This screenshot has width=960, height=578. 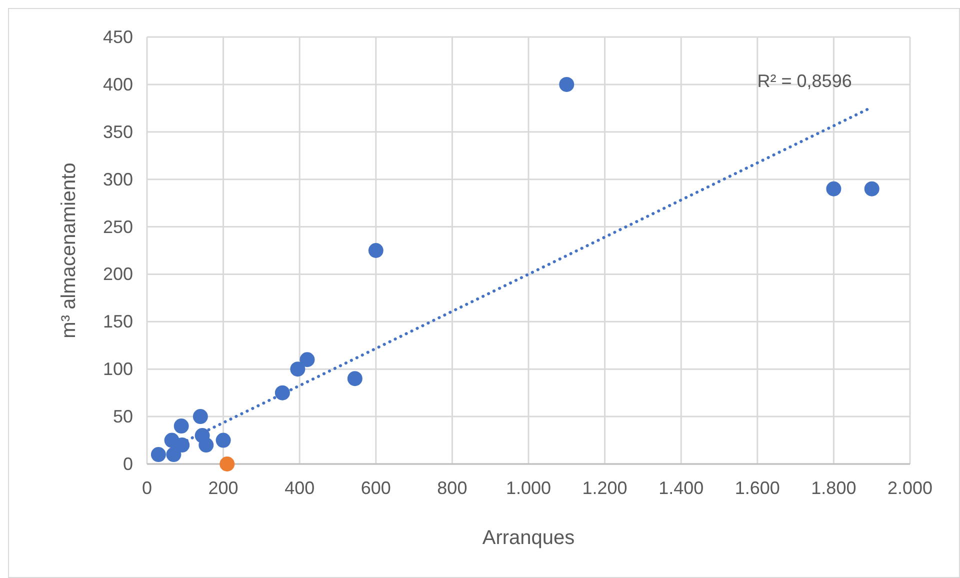 What do you see at coordinates (804, 81) in the screenshot?
I see `annotation: R² = 0,8596` at bounding box center [804, 81].